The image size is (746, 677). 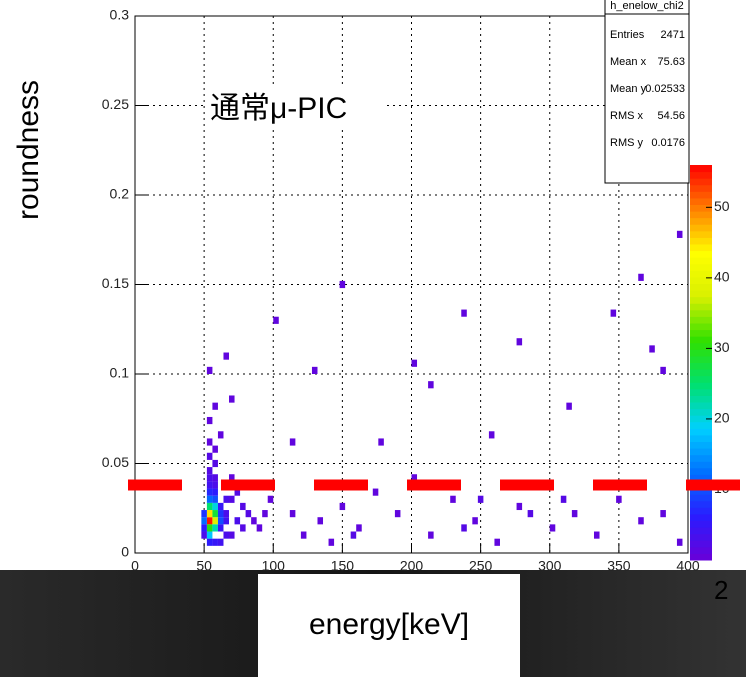 What do you see at coordinates (115, 462) in the screenshot?
I see `y-tick-label: 0.05` at bounding box center [115, 462].